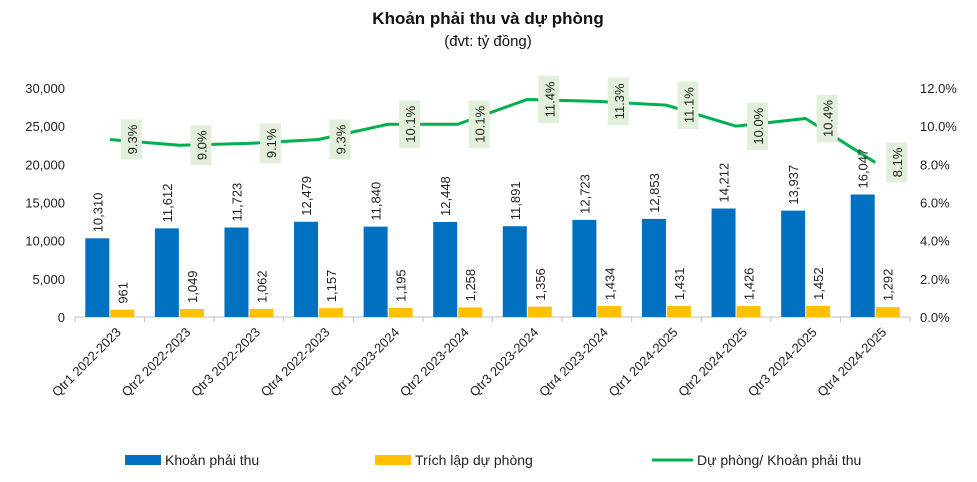 This screenshot has width=977, height=482. What do you see at coordinates (445, 196) in the screenshot?
I see `bar-data-label: 12,448` at bounding box center [445, 196].